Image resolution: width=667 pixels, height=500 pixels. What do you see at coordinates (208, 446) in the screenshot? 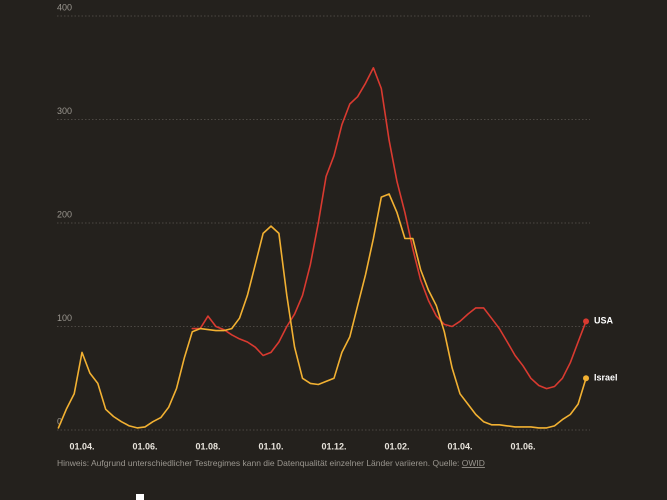
I see `x-tick-label: 01.08.` at bounding box center [208, 446].